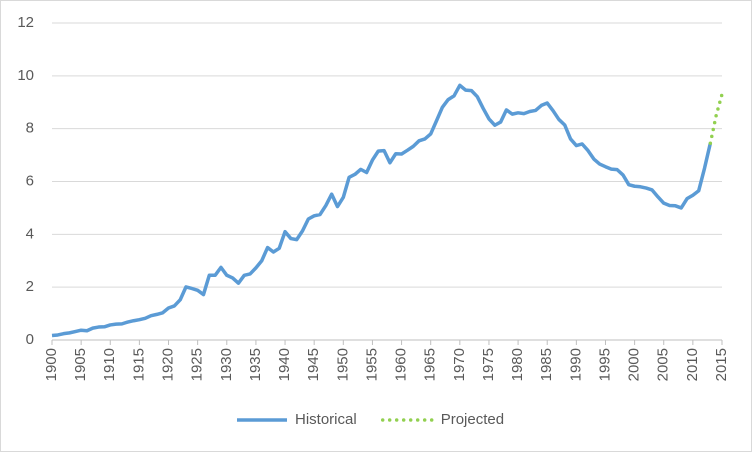  Describe the element at coordinates (716, 118) in the screenshot. I see `line-series` at that location.